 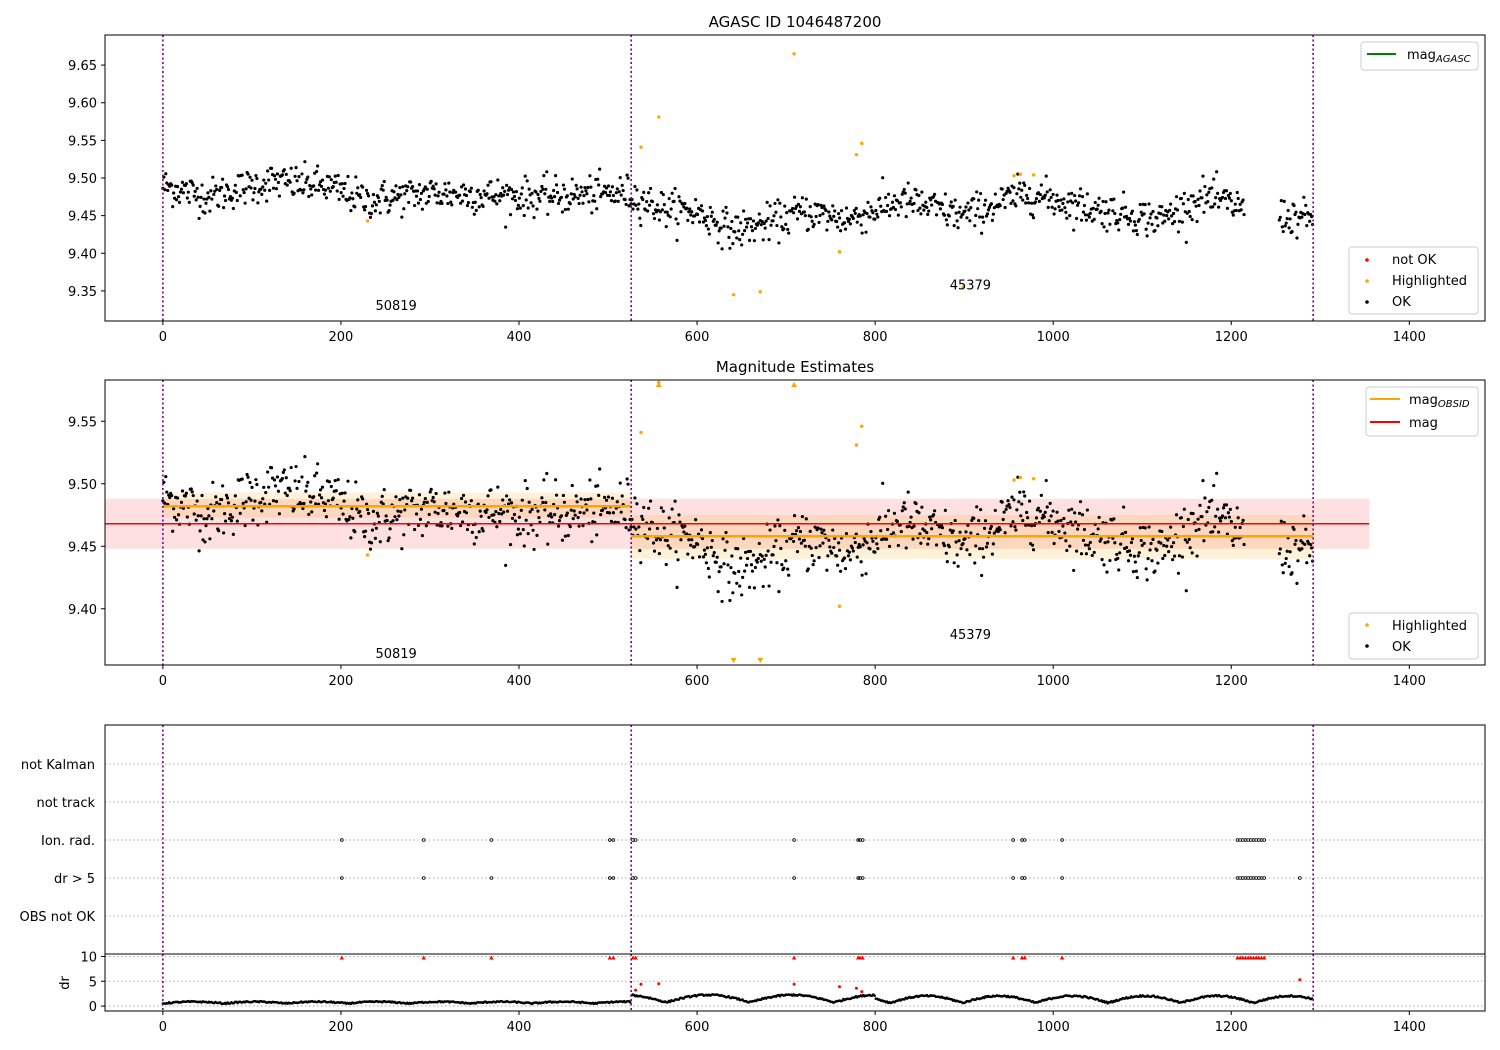 What do you see at coordinates (795, 22) in the screenshot?
I see `panel-title: AGASC ID 1046487200` at bounding box center [795, 22].